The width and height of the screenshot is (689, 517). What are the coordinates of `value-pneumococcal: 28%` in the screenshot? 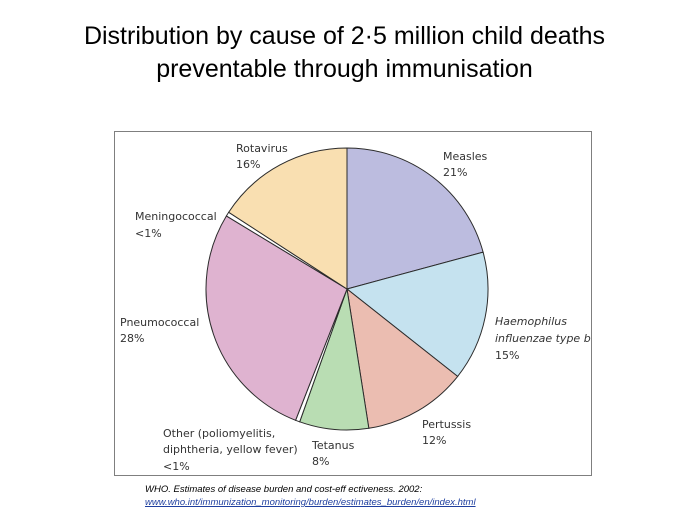 It's located at (132, 338).